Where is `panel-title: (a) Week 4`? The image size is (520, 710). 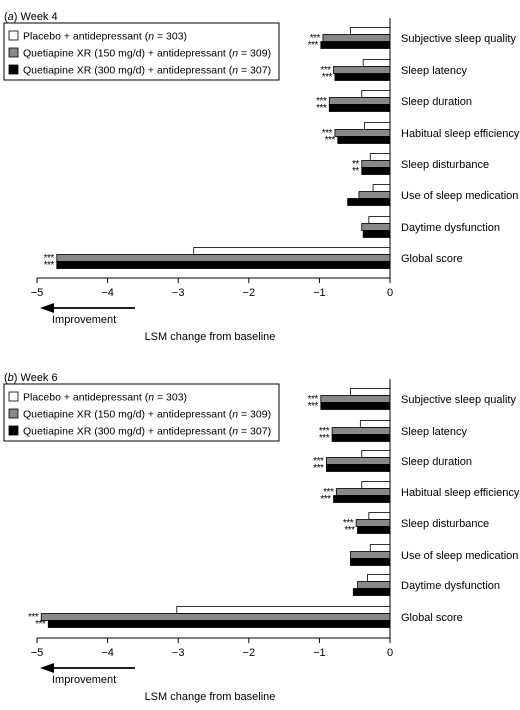
panel-title: (a) Week 4 is located at coordinates (31, 17).